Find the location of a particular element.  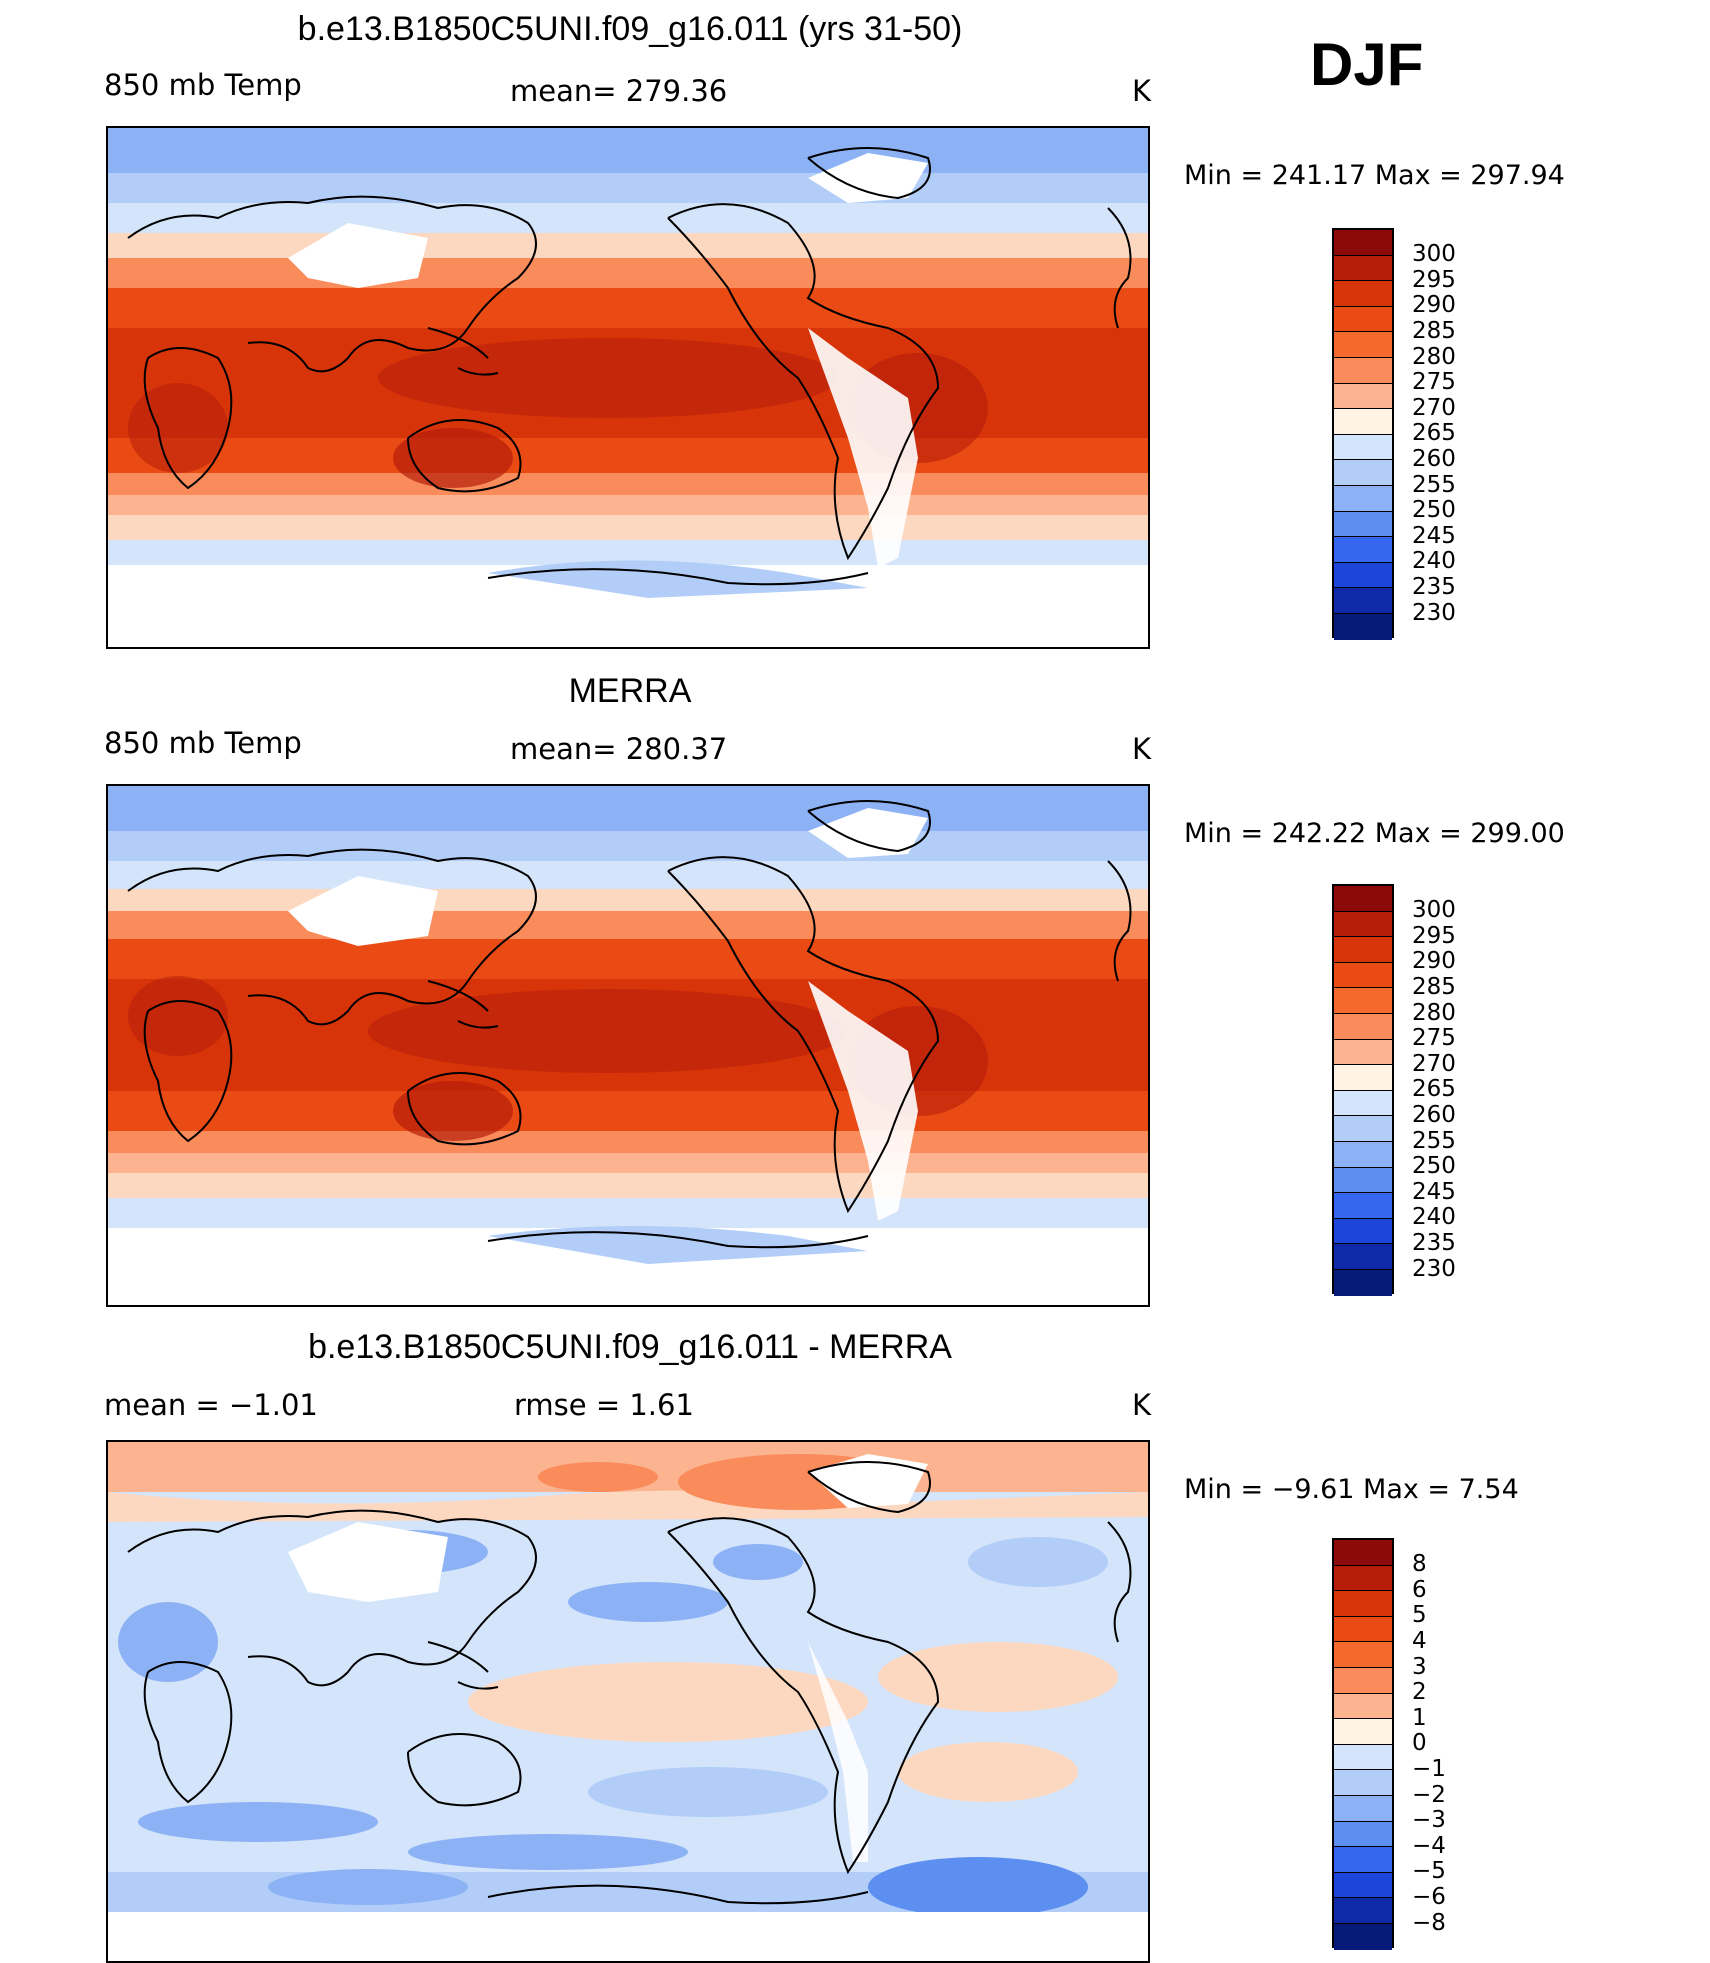

panel-3-colorbar-label: 3 is located at coordinates (1419, 1667).